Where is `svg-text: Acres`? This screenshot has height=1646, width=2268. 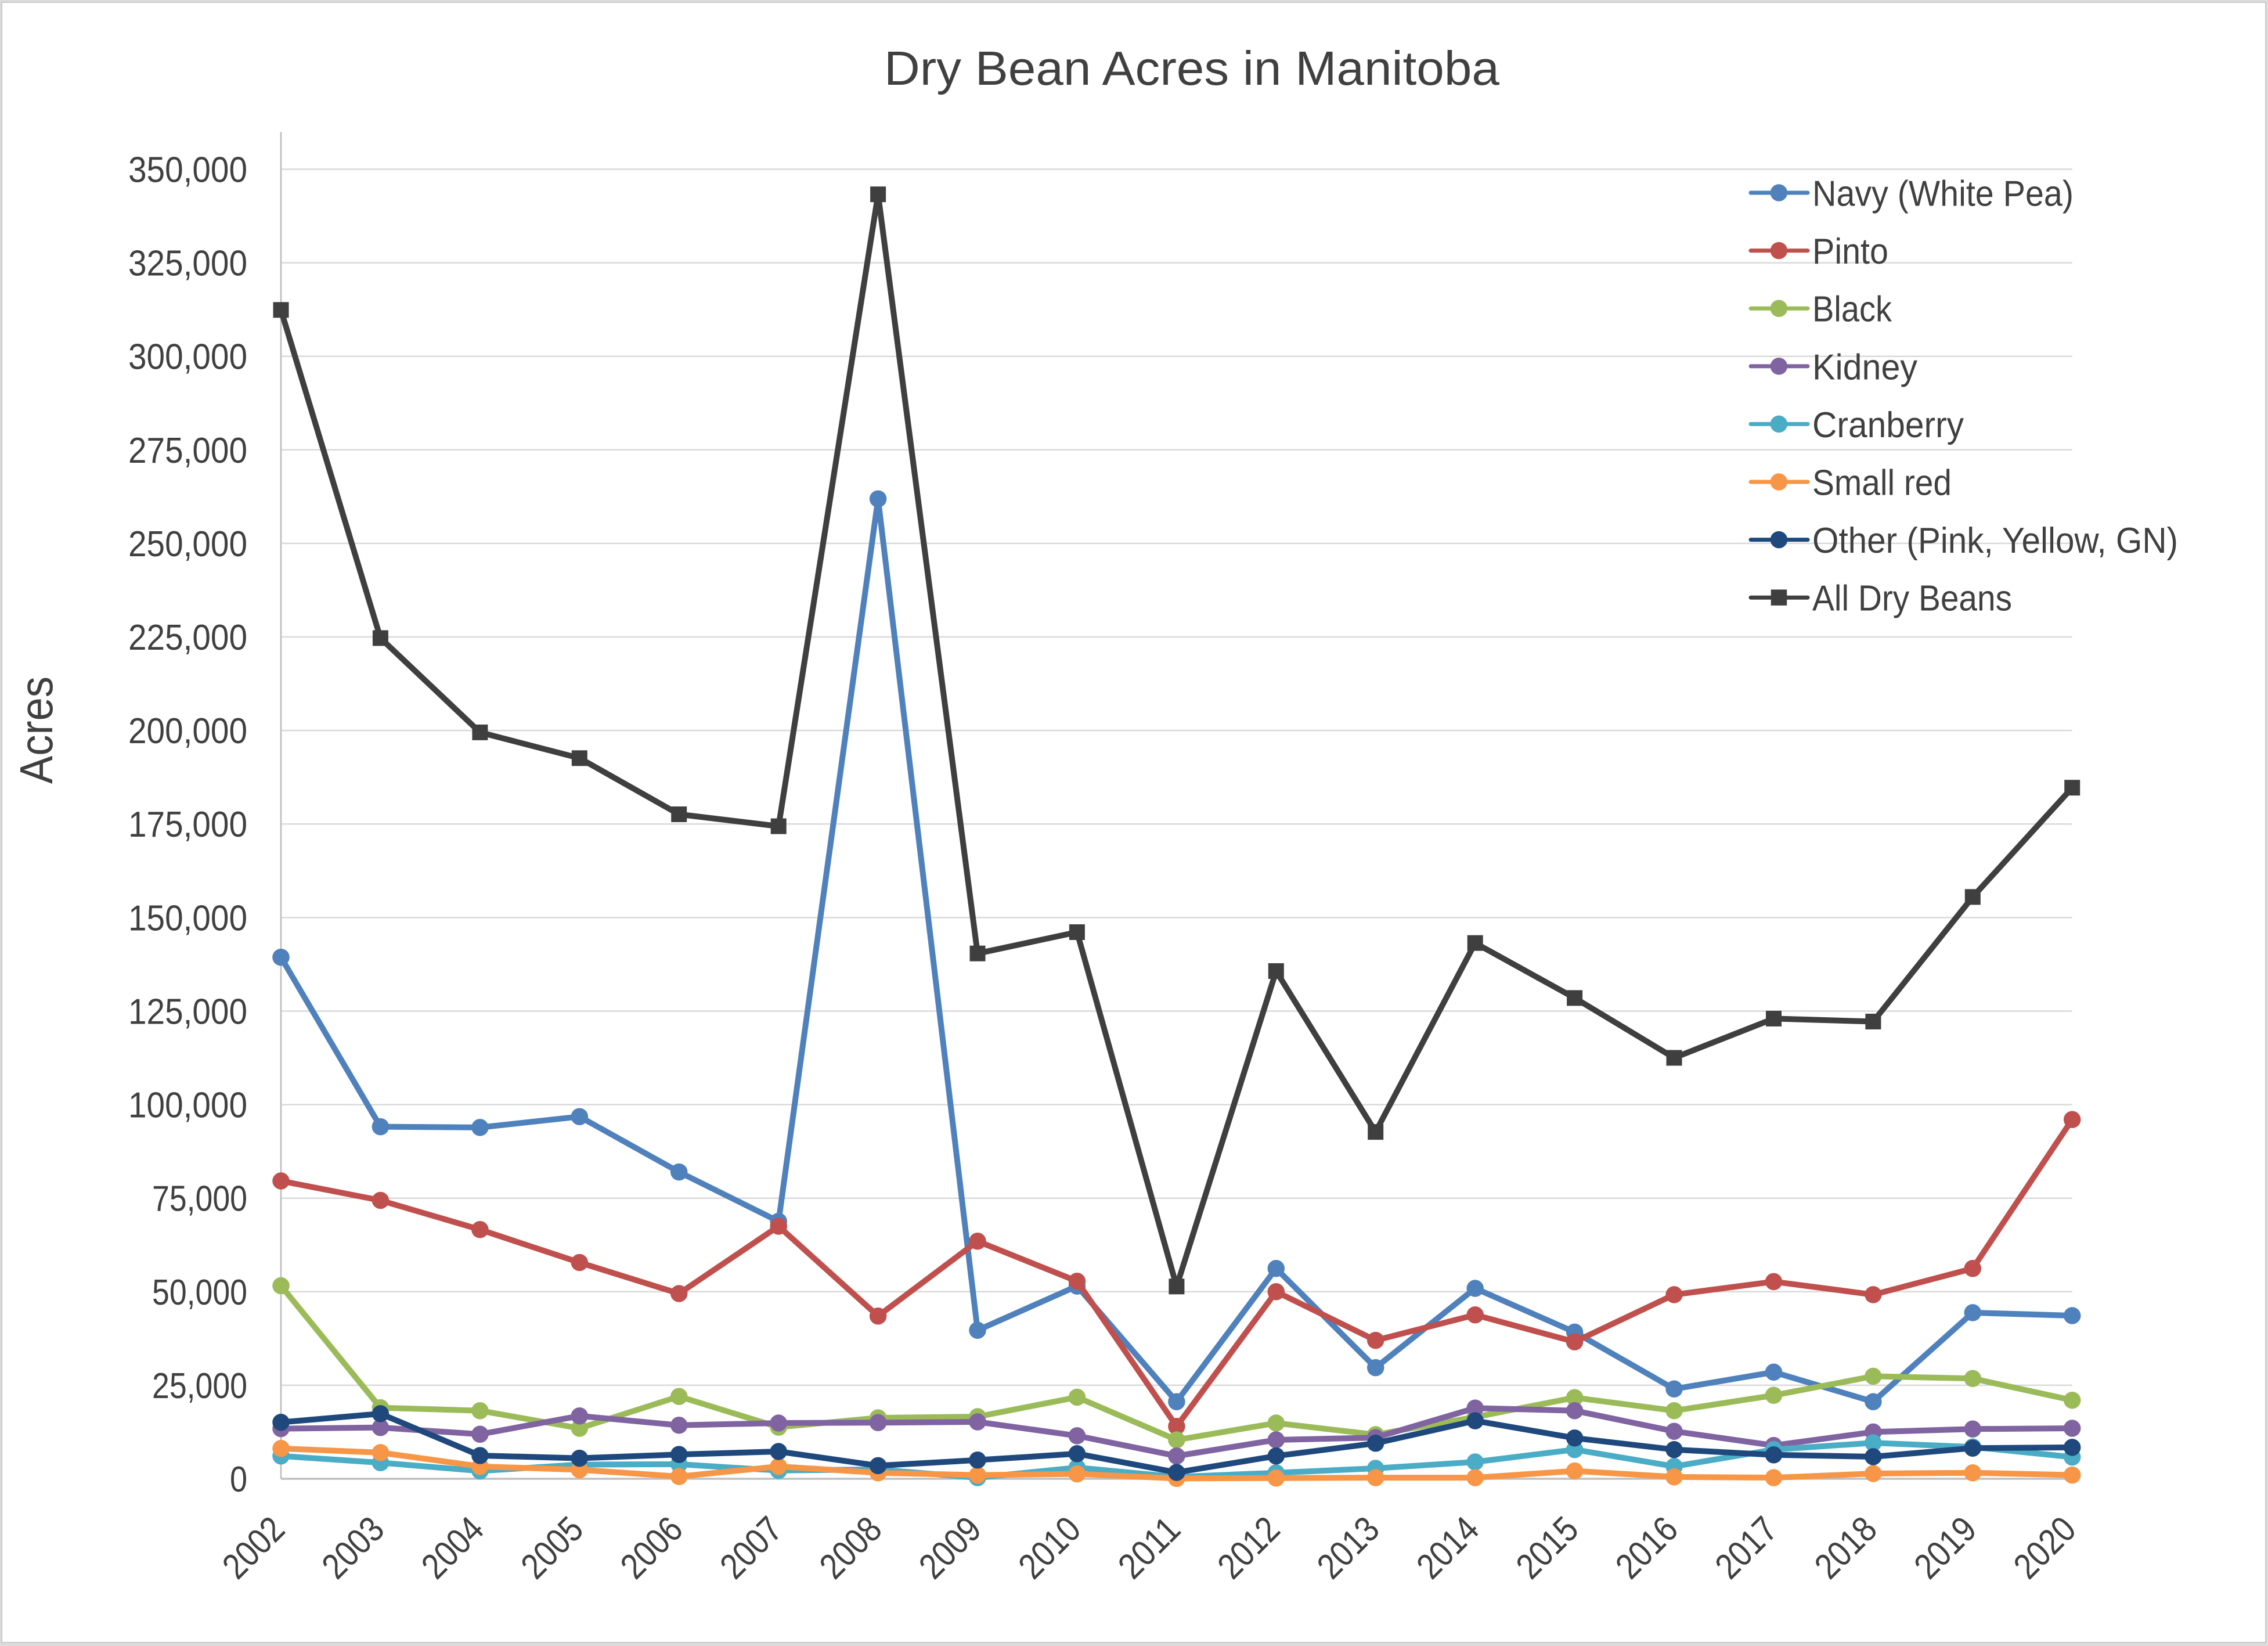 svg-text: Acres is located at coordinates (36, 730).